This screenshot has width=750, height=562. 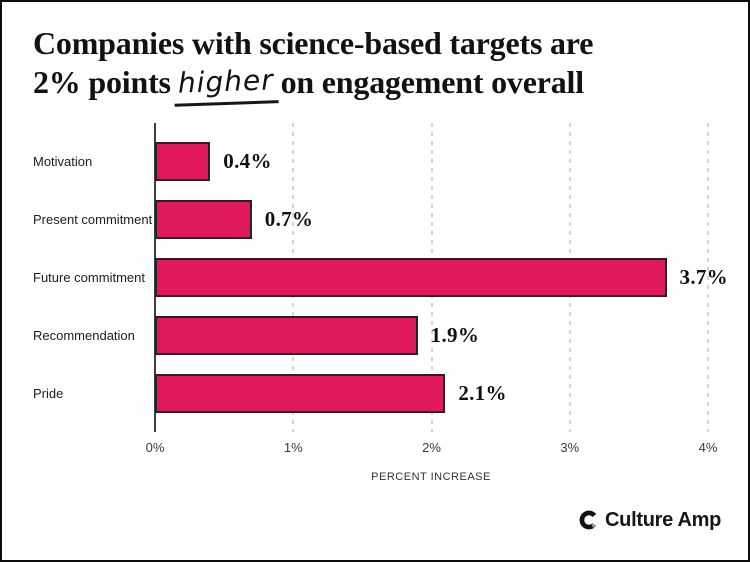 What do you see at coordinates (703, 277) in the screenshot?
I see `value-label: 3.7%` at bounding box center [703, 277].